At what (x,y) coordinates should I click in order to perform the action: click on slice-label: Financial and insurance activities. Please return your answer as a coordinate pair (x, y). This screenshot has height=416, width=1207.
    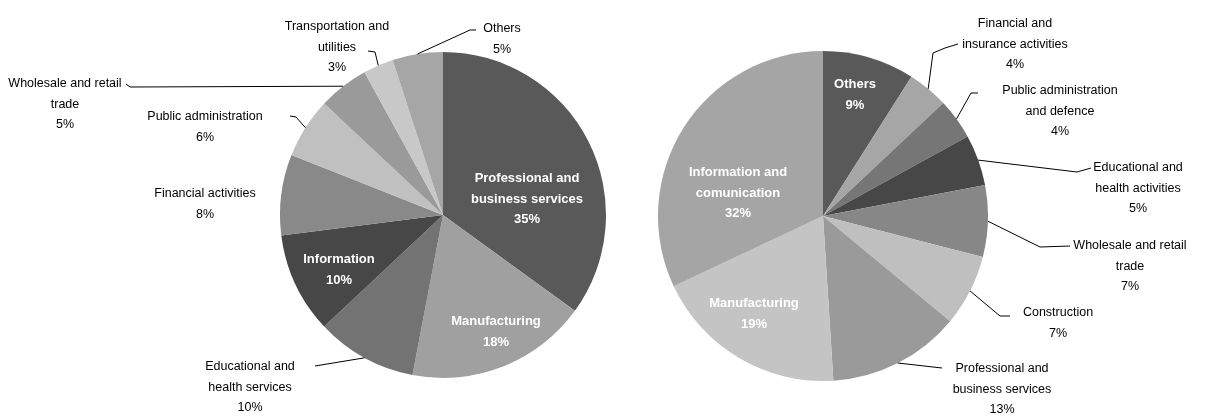
    Looking at the image, I should click on (1015, 33).